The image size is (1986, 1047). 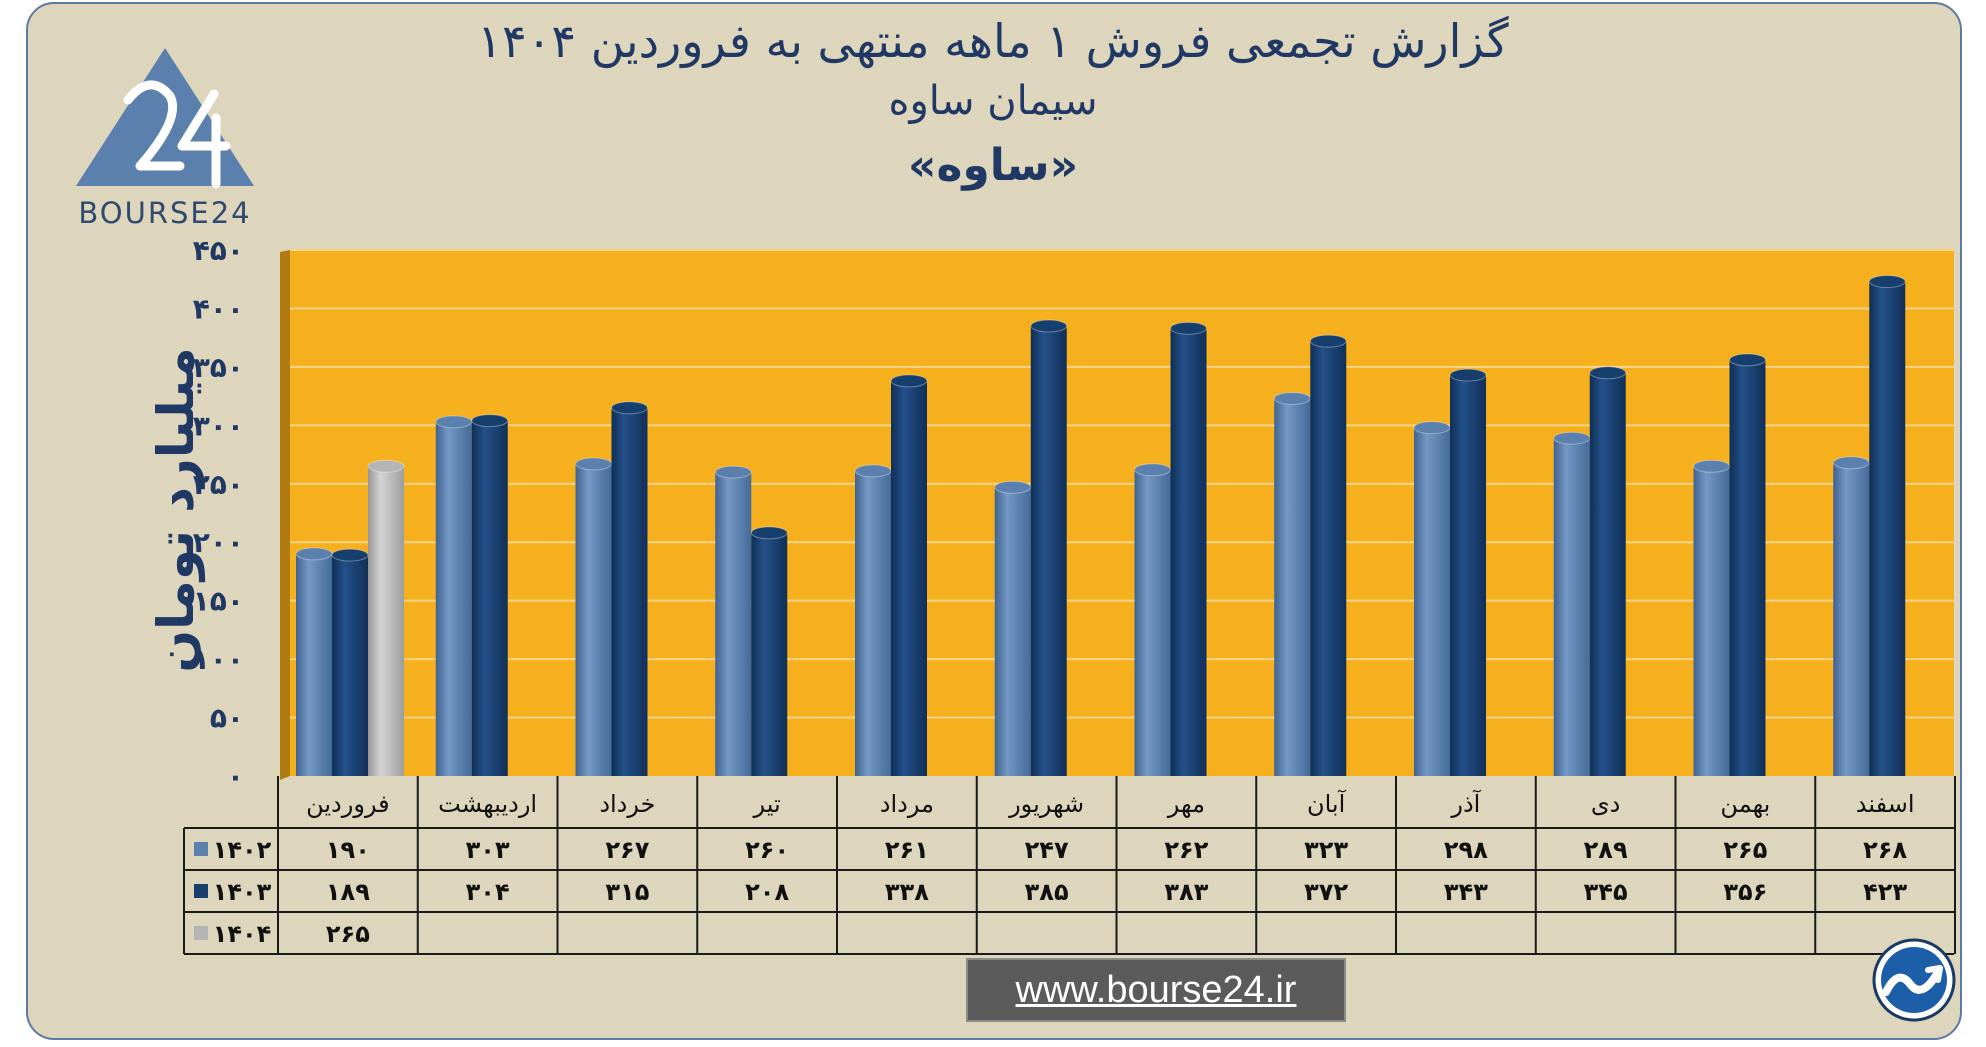 What do you see at coordinates (1745, 804) in the screenshot?
I see `category-label: بهمن` at bounding box center [1745, 804].